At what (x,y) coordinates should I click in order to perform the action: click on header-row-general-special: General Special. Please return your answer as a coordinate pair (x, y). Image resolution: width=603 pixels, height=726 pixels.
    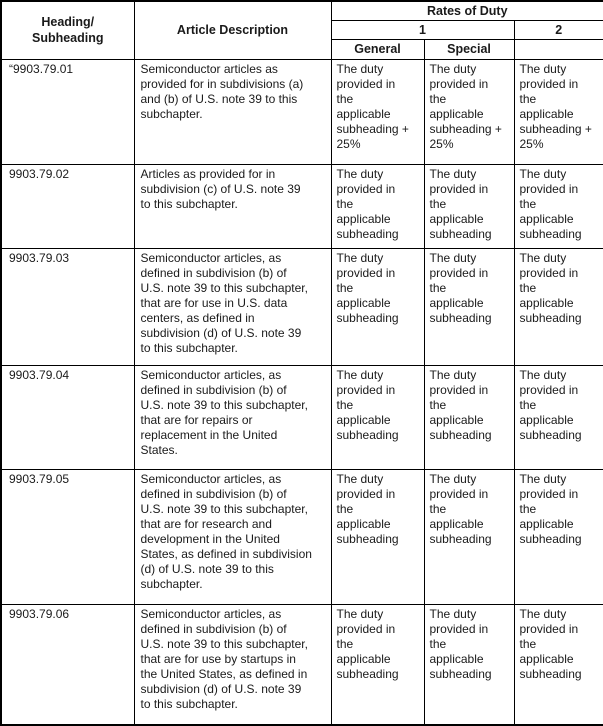
    Looking at the image, I should click on (302, 49).